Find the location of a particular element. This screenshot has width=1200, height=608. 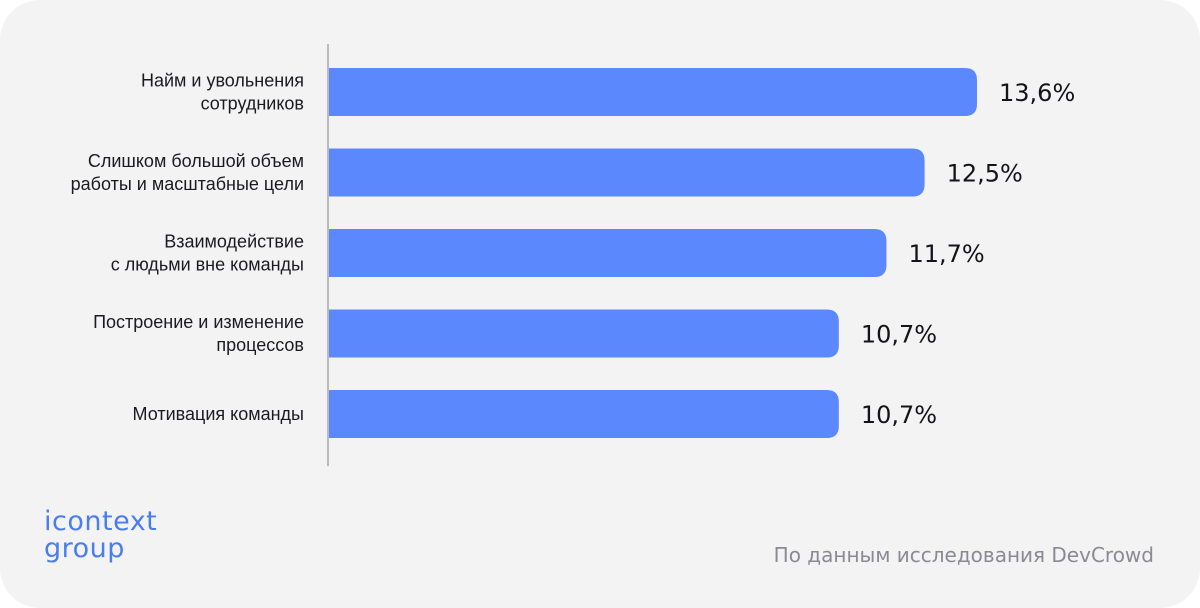

value-label-5: 10,7% is located at coordinates (899, 415).